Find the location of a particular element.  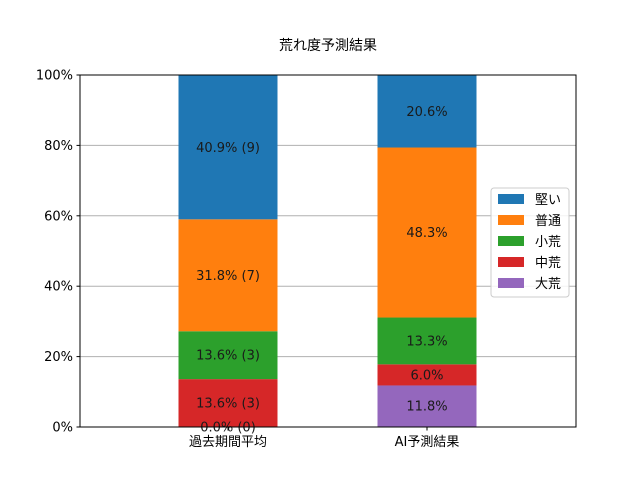

data-label: 31.8% (7) is located at coordinates (228, 276).